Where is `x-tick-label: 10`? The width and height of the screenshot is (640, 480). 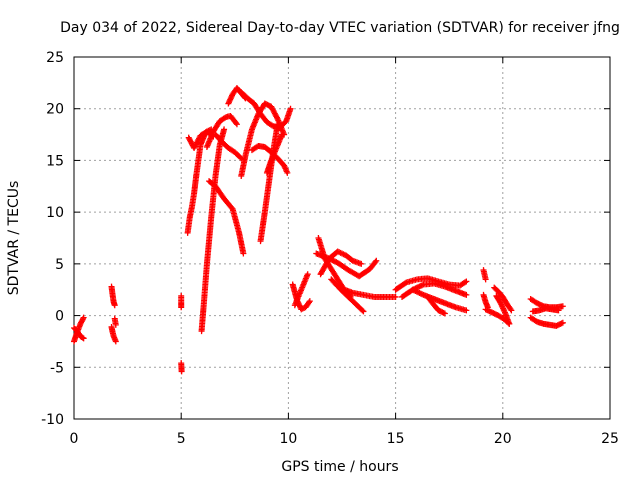 x-tick-label: 10 is located at coordinates (288, 439).